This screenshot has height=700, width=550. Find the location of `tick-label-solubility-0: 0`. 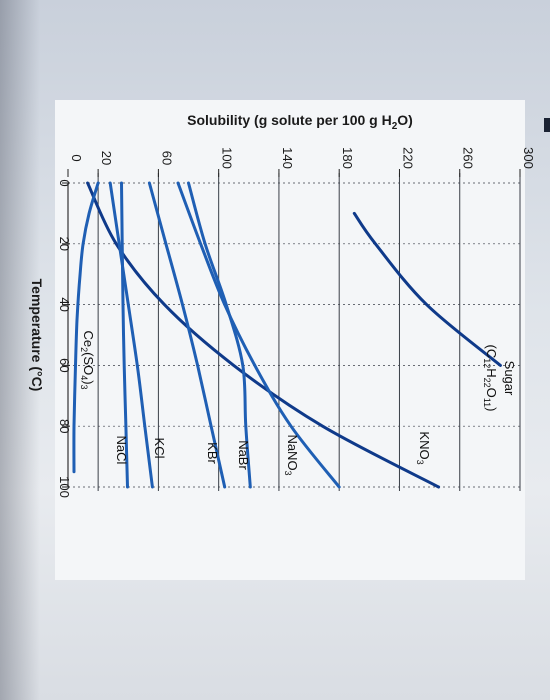

tick-label-solubility-0: 0 is located at coordinates (76, 157).